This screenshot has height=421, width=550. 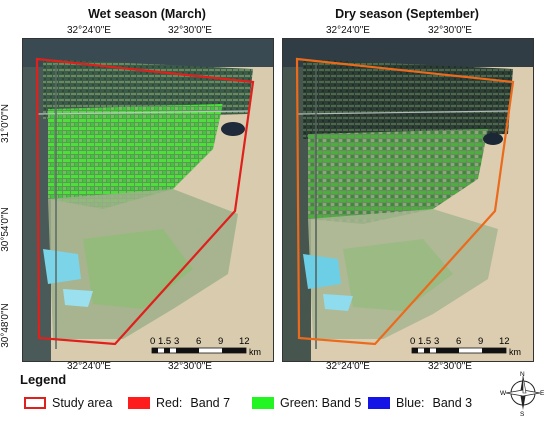 I want to click on scale-wet-5: 12, so click(x=244, y=341).